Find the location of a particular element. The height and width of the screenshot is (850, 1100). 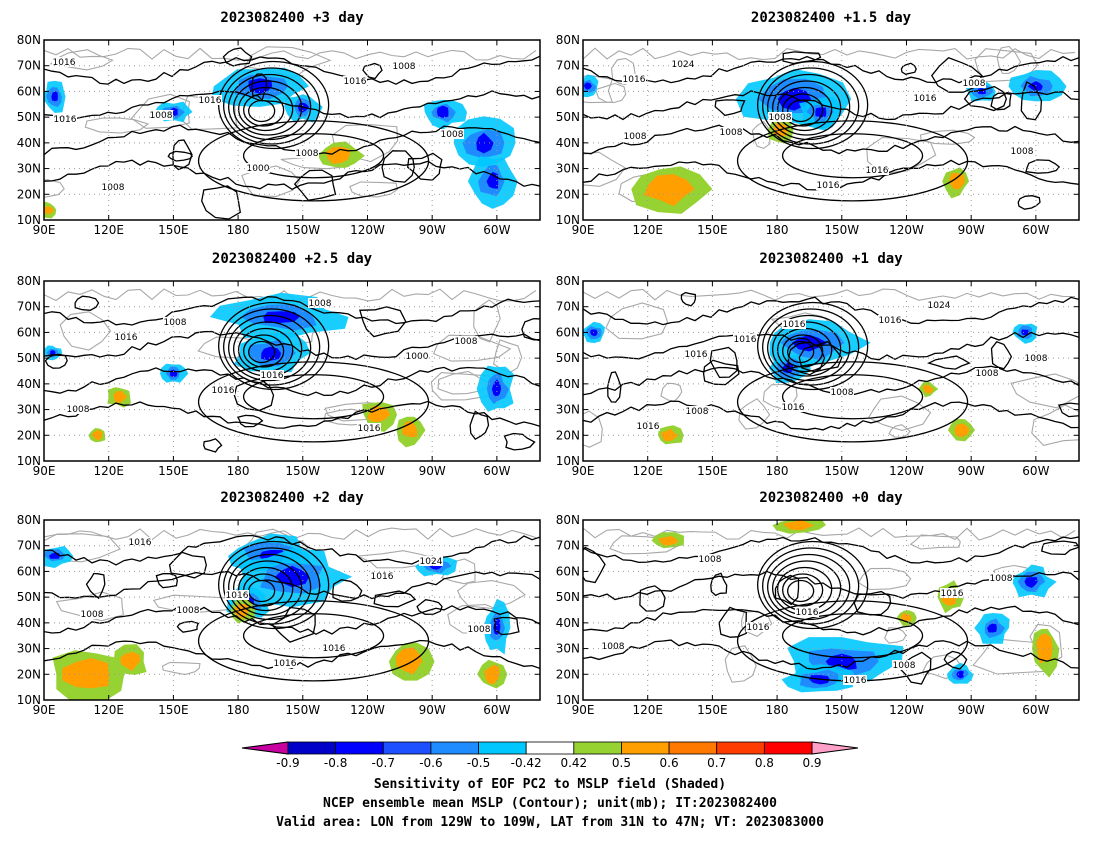

y-tick-label: 60N is located at coordinates (568, 571).